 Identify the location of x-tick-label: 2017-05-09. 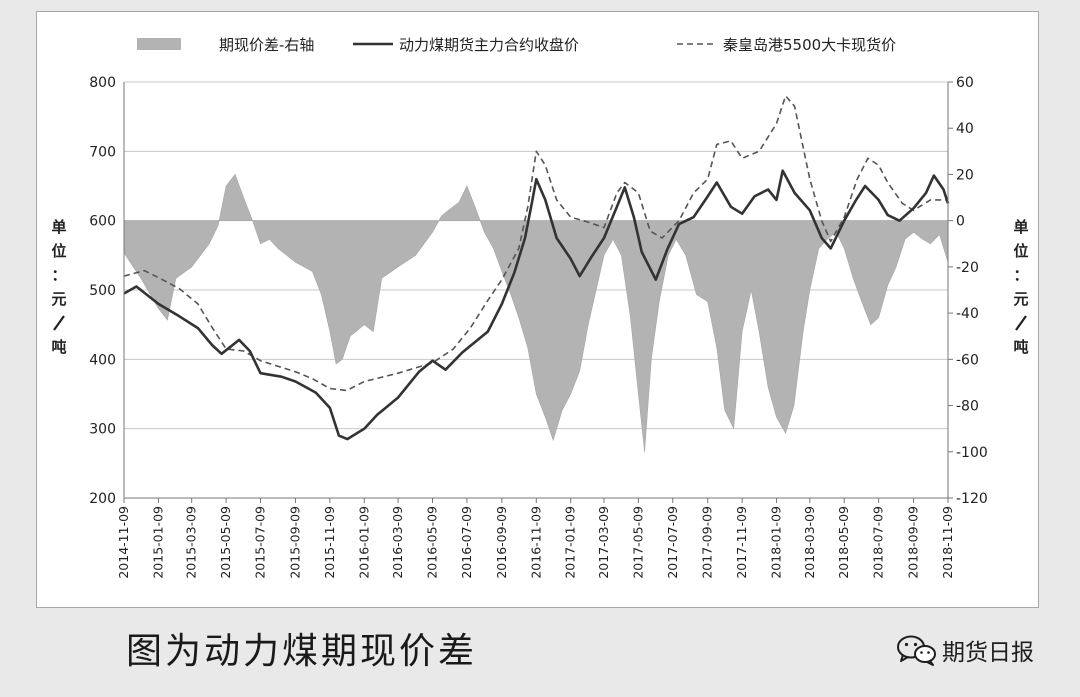
(637, 542).